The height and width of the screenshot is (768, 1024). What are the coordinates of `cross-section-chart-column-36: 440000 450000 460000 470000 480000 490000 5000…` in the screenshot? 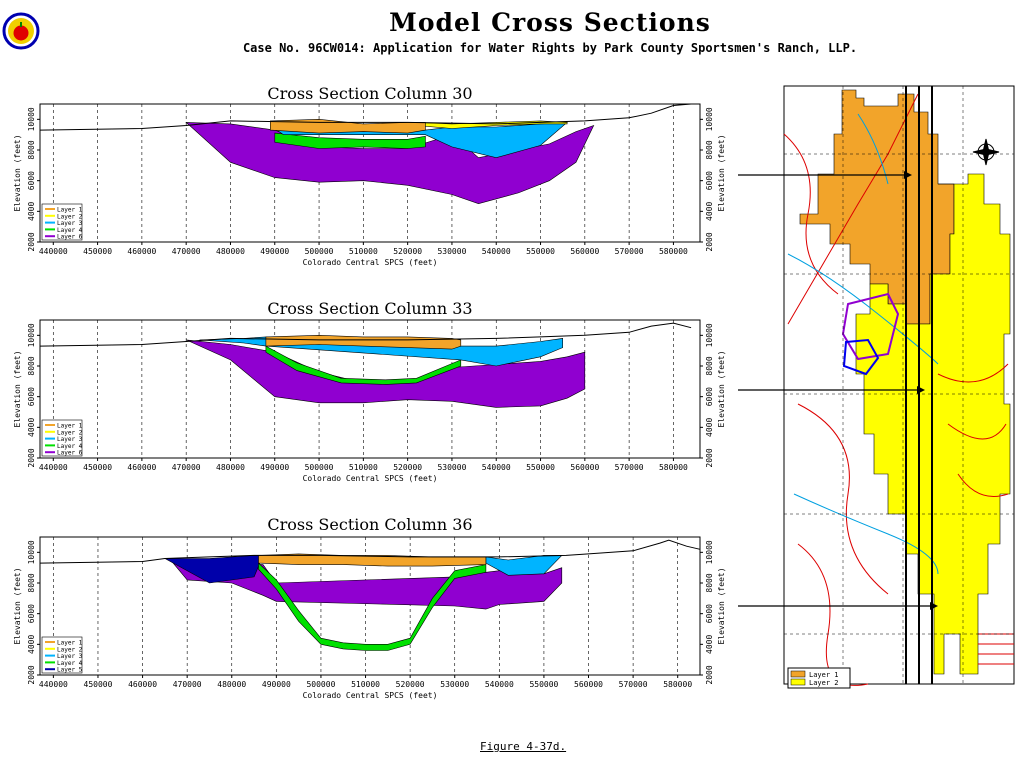 It's located at (369, 618).